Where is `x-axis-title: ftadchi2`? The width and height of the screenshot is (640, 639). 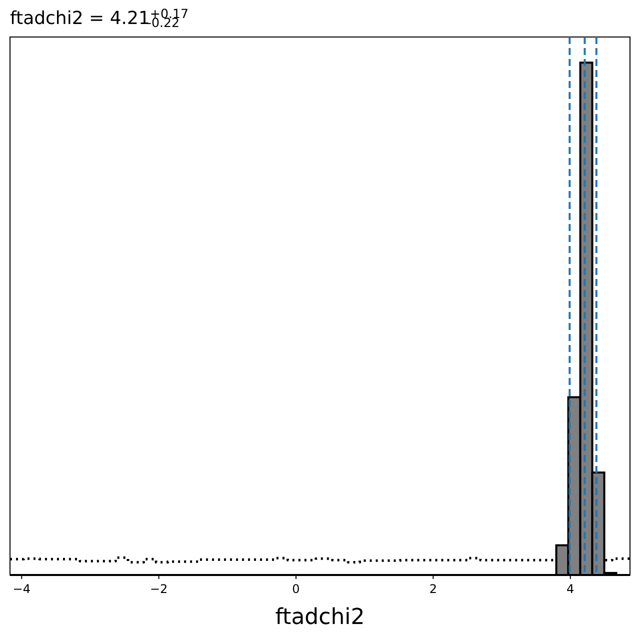
x-axis-title: ftadchi2 is located at coordinates (320, 617).